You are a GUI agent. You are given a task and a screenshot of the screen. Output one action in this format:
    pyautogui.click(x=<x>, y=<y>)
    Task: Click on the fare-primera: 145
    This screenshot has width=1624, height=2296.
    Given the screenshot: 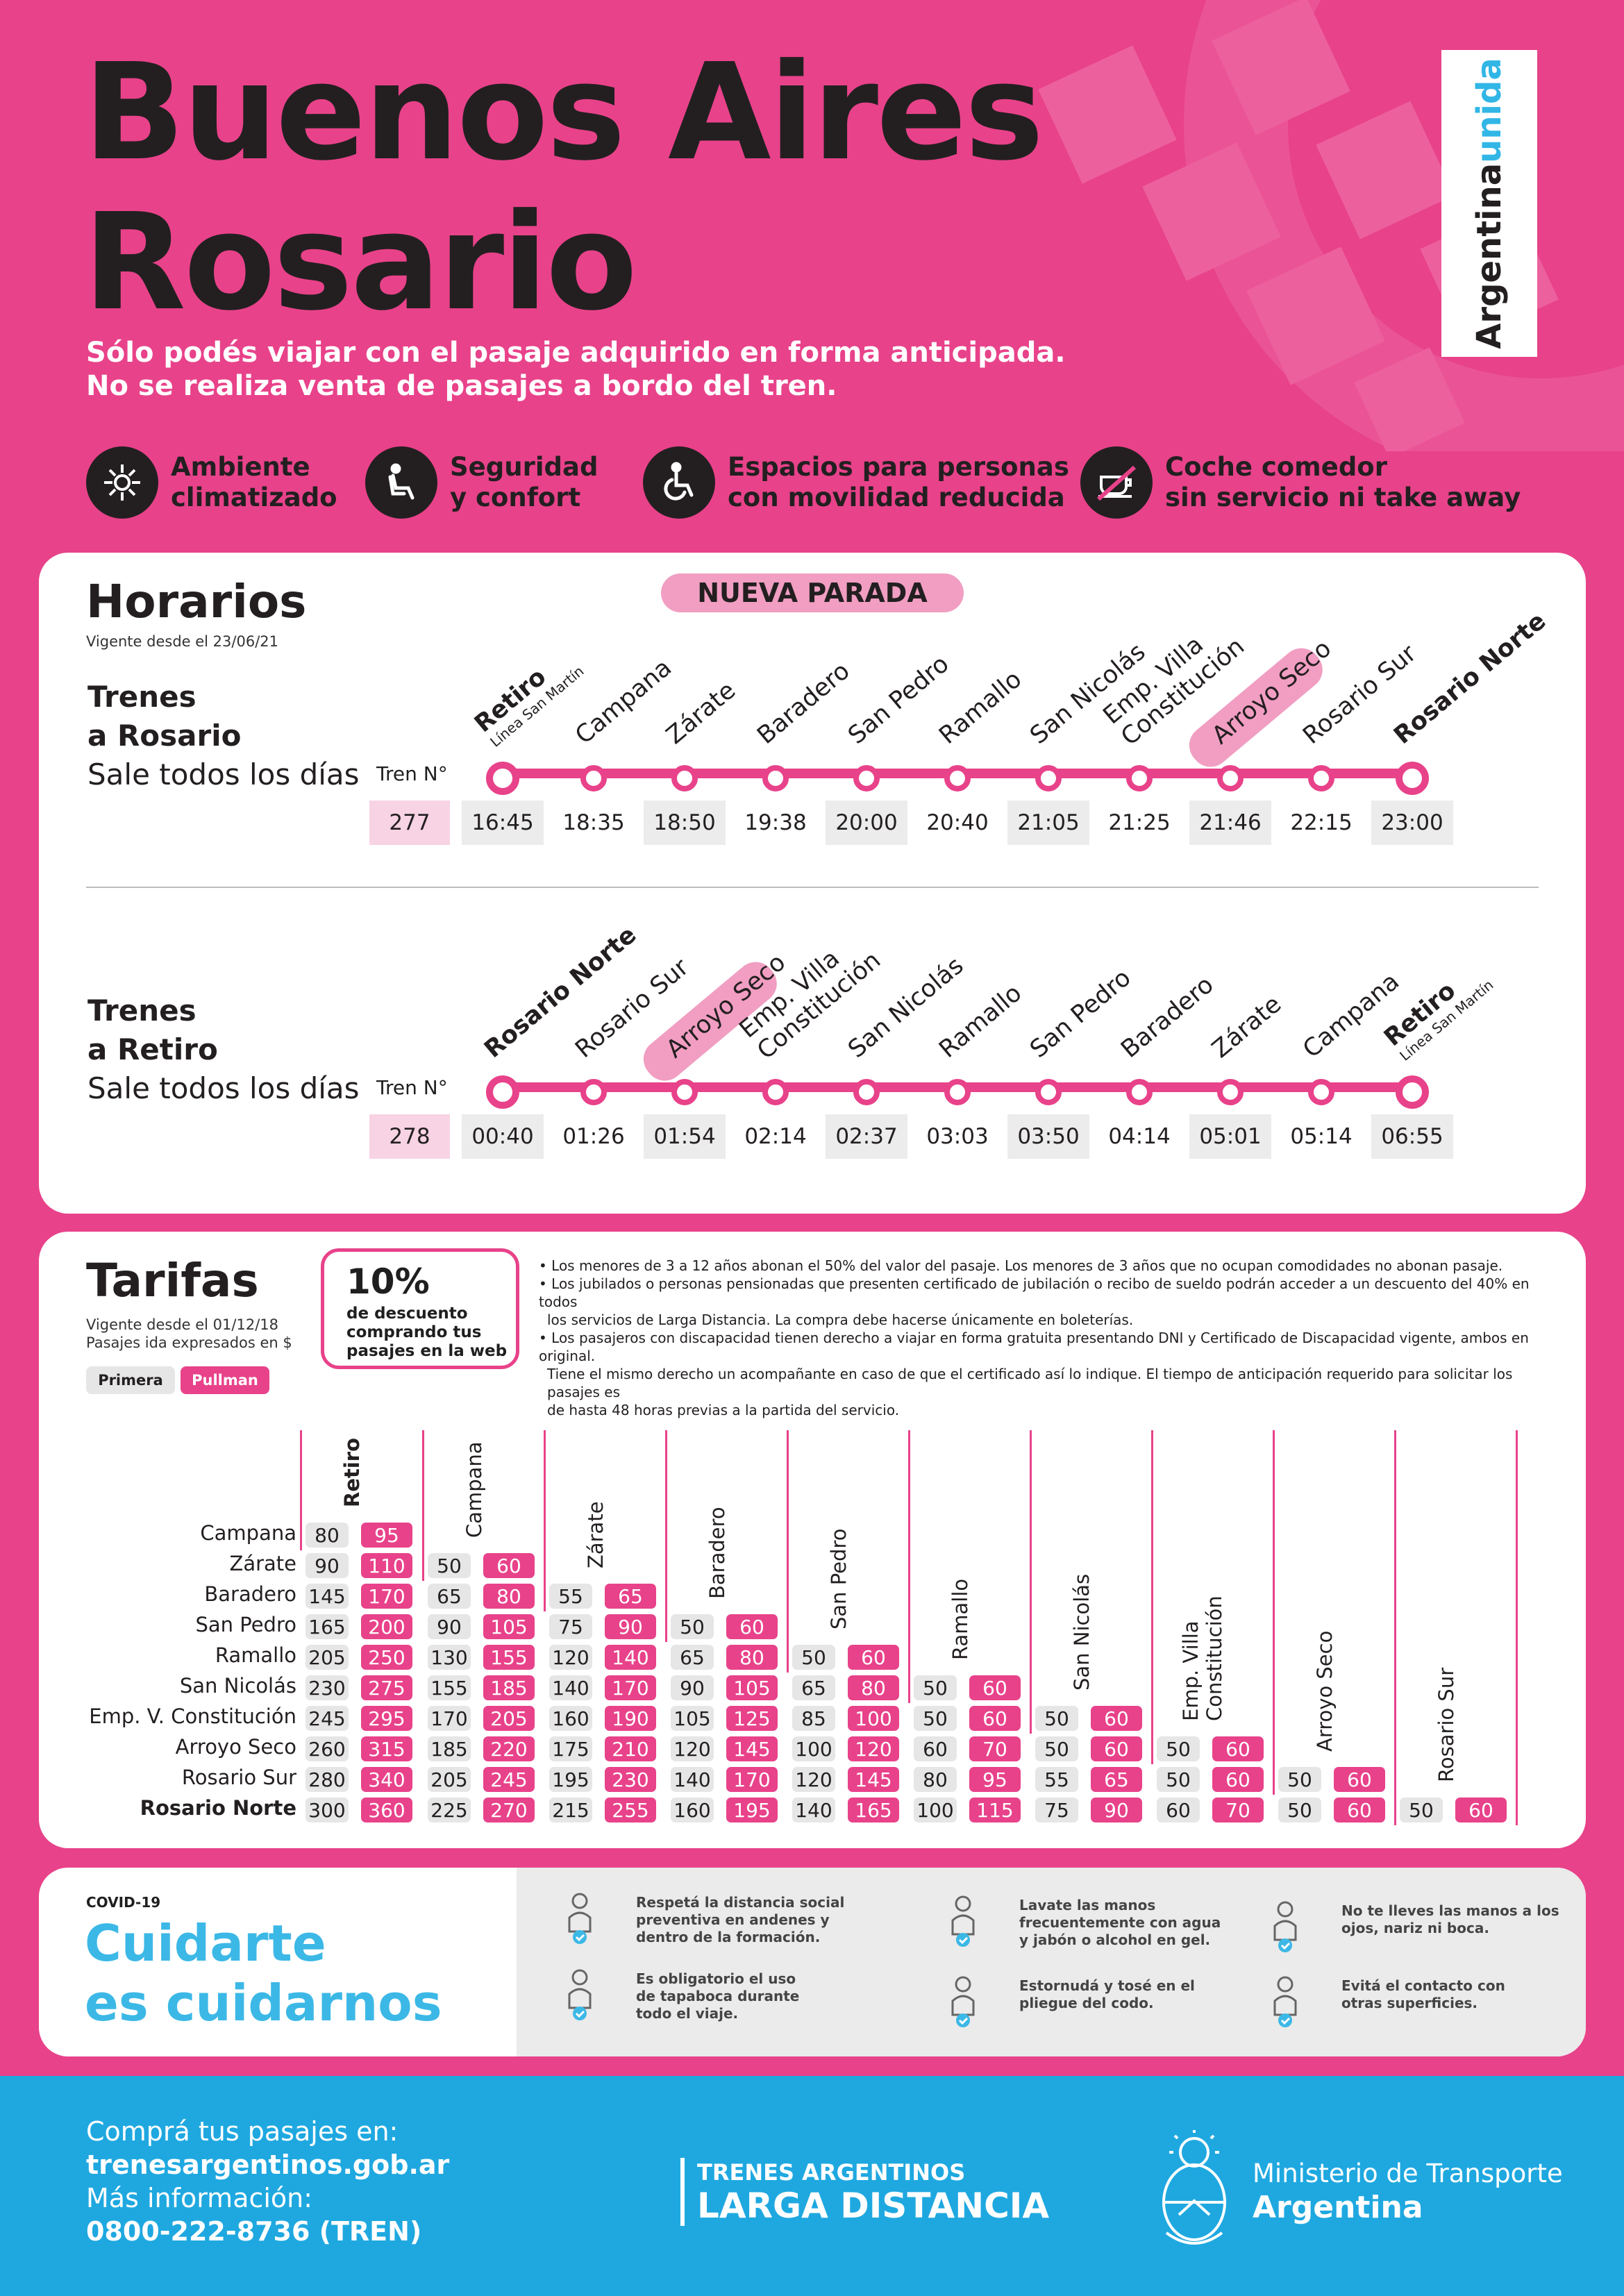 What is the action you would take?
    pyautogui.click(x=327, y=1596)
    